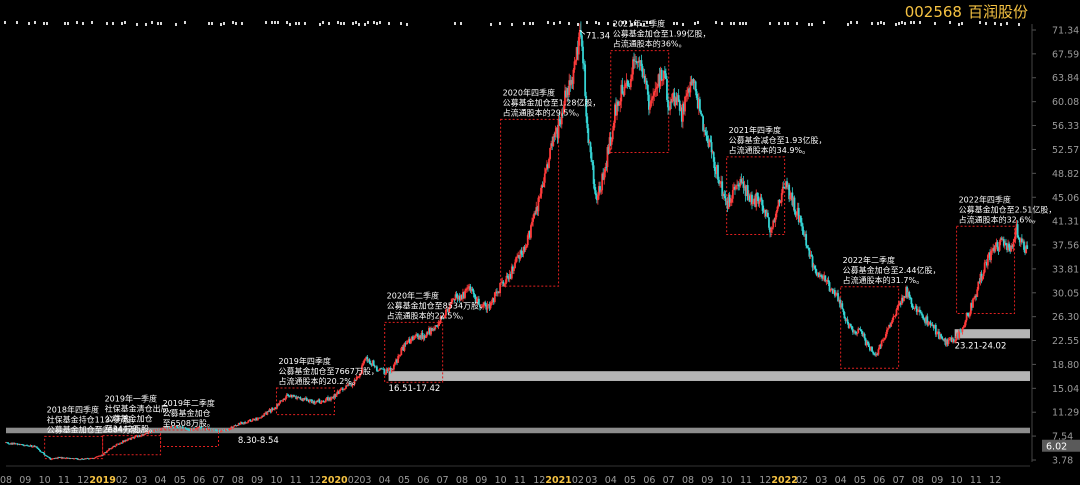 The image size is (1080, 485). I want to click on y-tick-label: 26.30, so click(1065, 317).